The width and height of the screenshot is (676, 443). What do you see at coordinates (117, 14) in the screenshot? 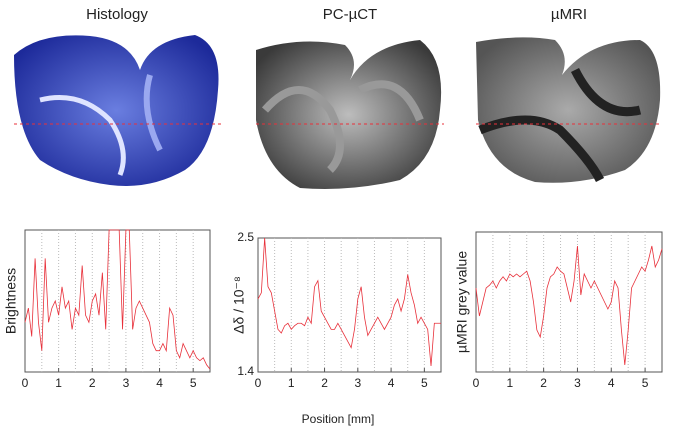
I see `panel-title: Histology` at bounding box center [117, 14].